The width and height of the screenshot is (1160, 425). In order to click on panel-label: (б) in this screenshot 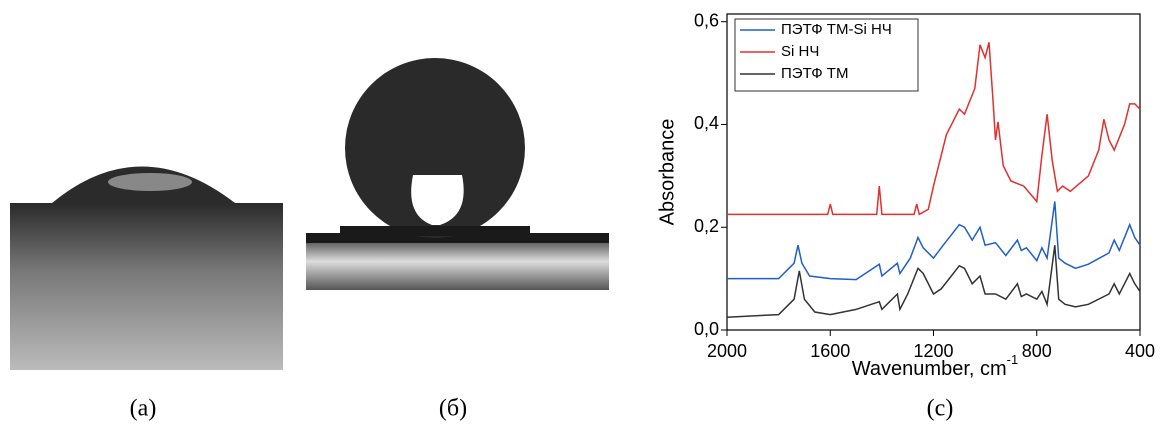, I will do `click(453, 409)`.